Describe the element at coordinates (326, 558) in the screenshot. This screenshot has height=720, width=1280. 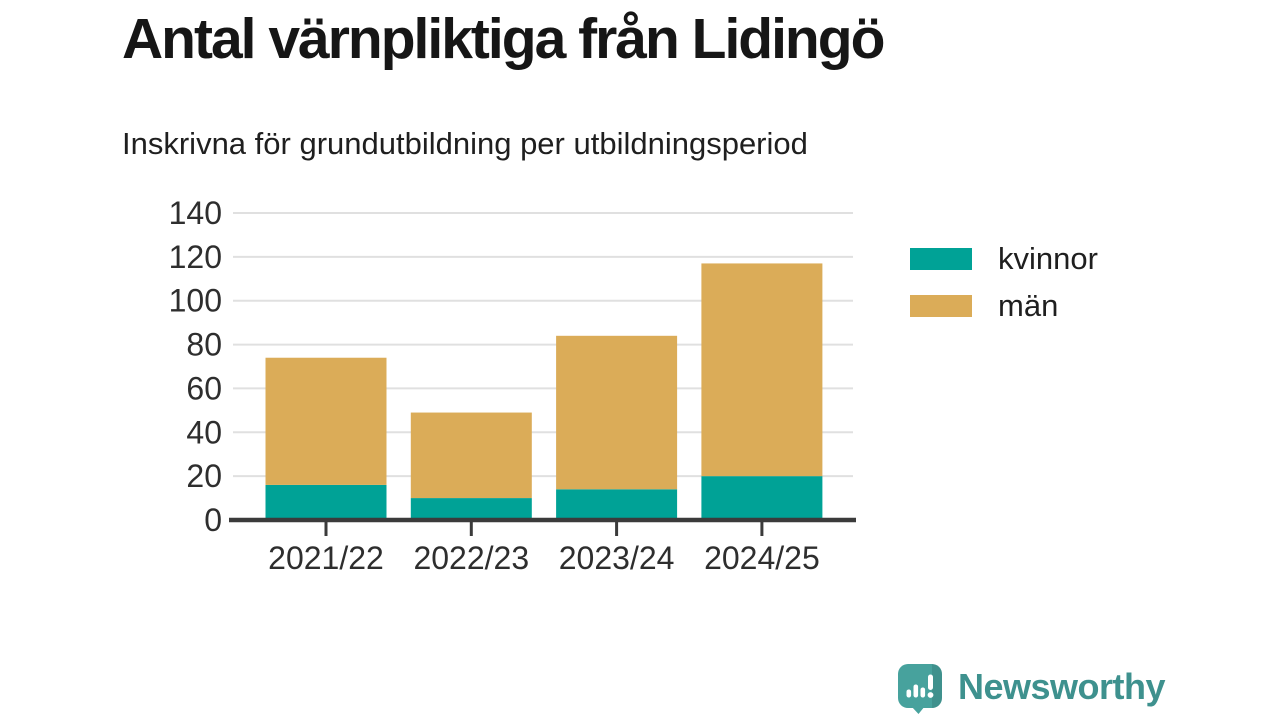
I see `x-axis-label-2021-22: 2021/22` at that location.